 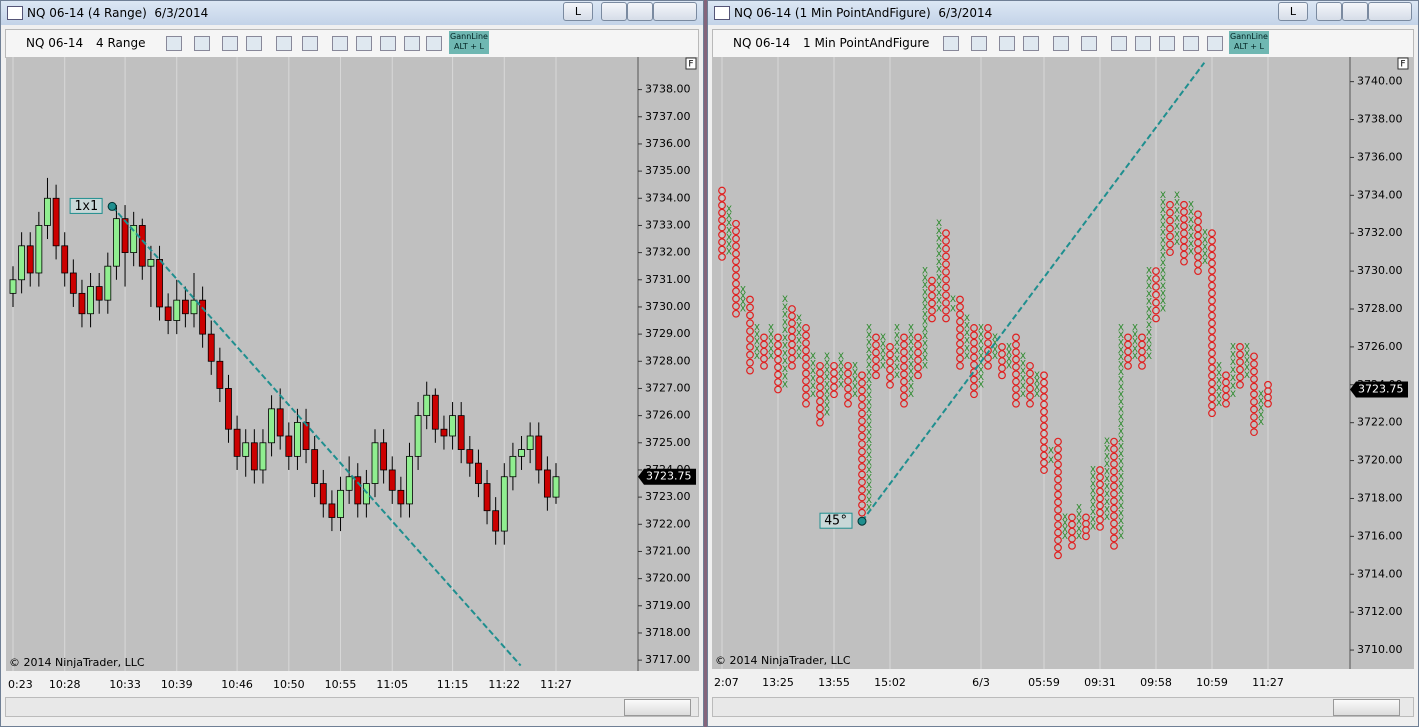 What do you see at coordinates (237, 684) in the screenshot?
I see `x-tick-label: 10:46` at bounding box center [237, 684].